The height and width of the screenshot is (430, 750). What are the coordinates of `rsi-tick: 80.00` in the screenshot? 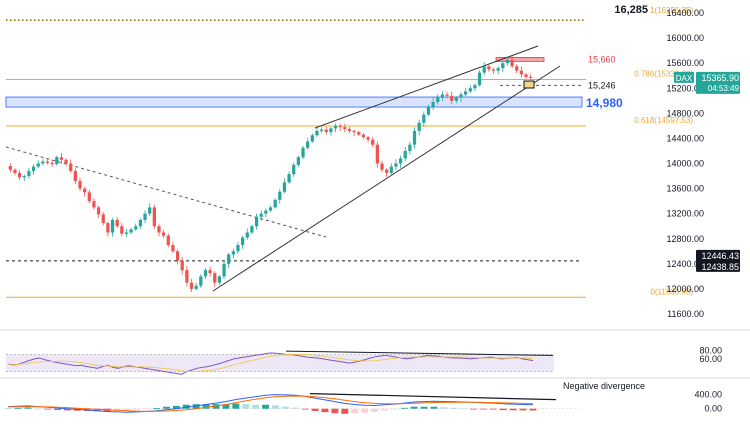 It's located at (710, 350).